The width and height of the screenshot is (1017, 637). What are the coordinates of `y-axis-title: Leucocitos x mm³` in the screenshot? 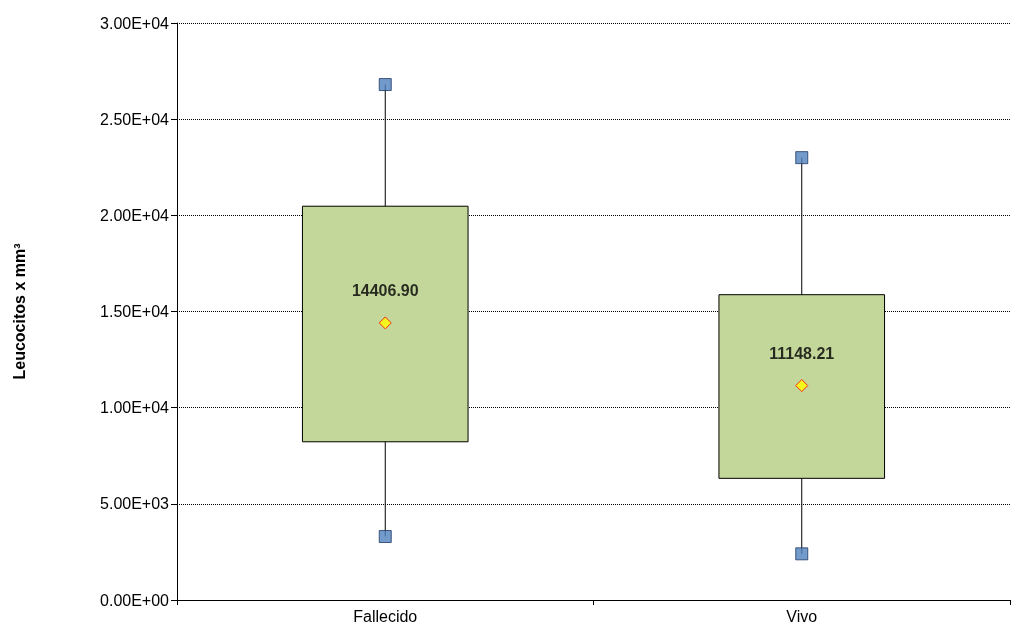 It's located at (19, 311).